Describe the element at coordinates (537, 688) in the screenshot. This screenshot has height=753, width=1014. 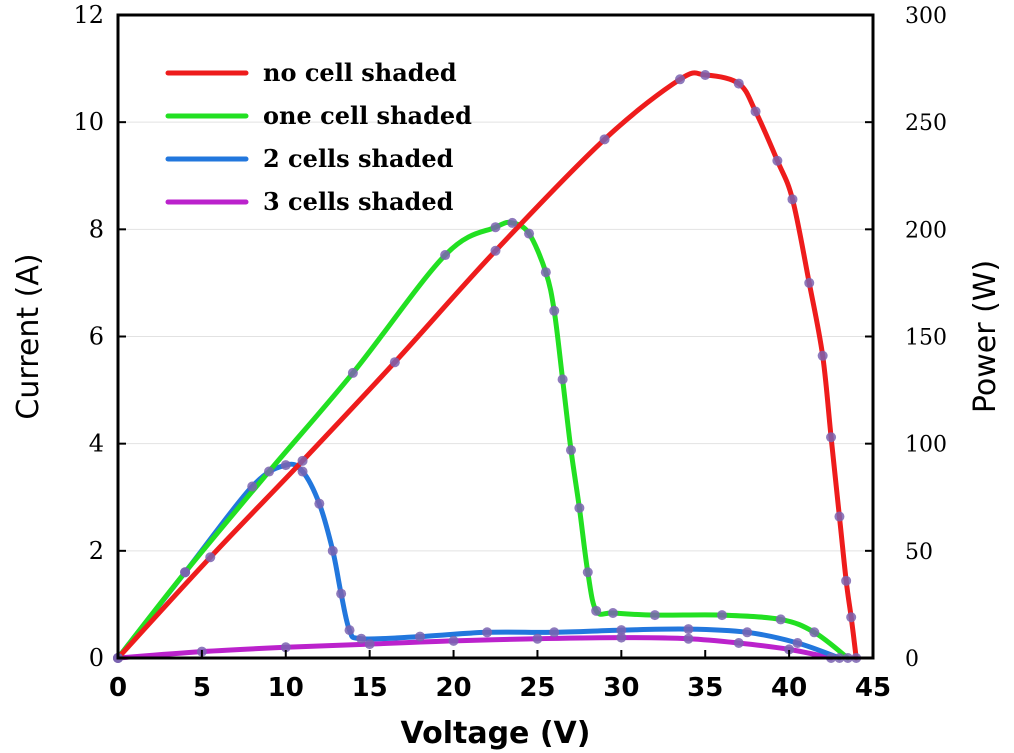
I see `x-tick-label: 25` at that location.